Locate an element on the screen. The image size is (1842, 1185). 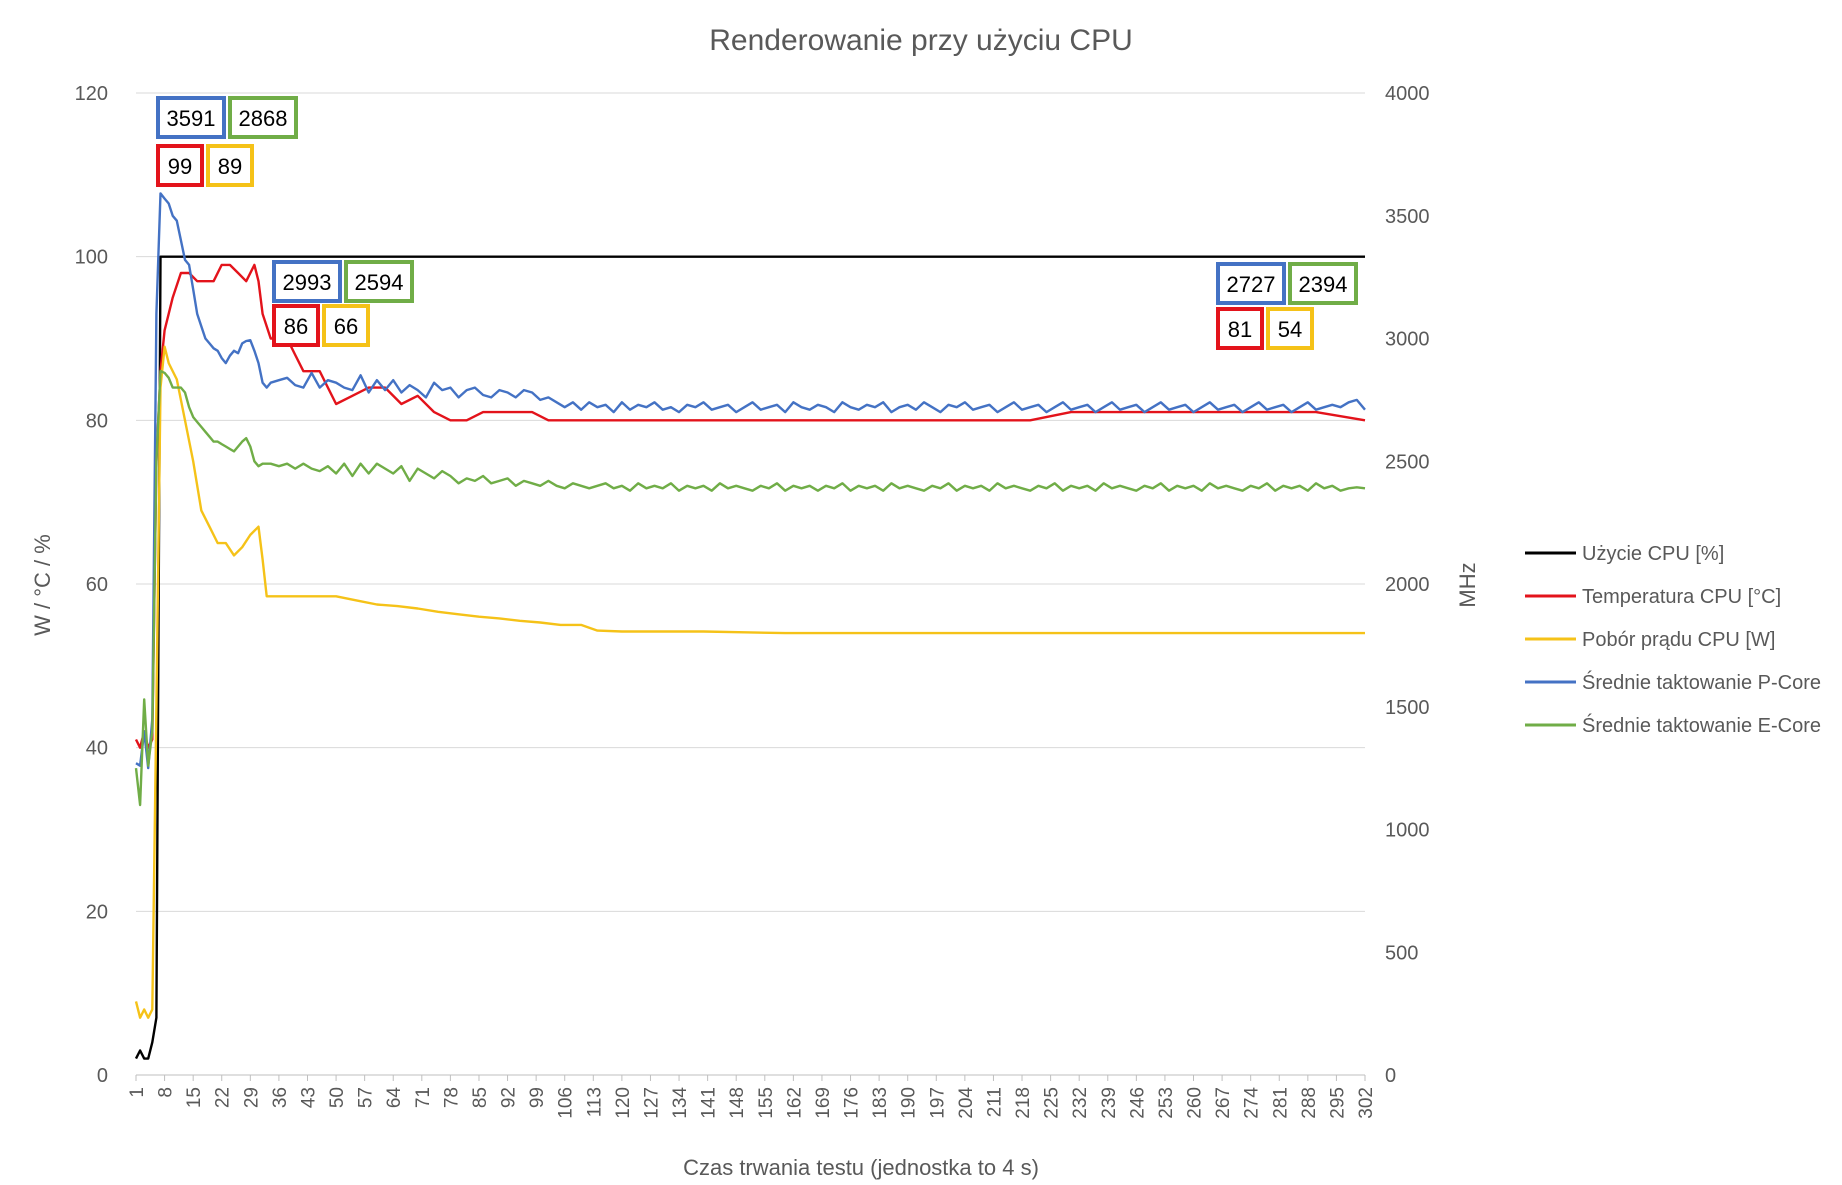
legend-label-usage: Użycie CPU [%] is located at coordinates (1653, 554).